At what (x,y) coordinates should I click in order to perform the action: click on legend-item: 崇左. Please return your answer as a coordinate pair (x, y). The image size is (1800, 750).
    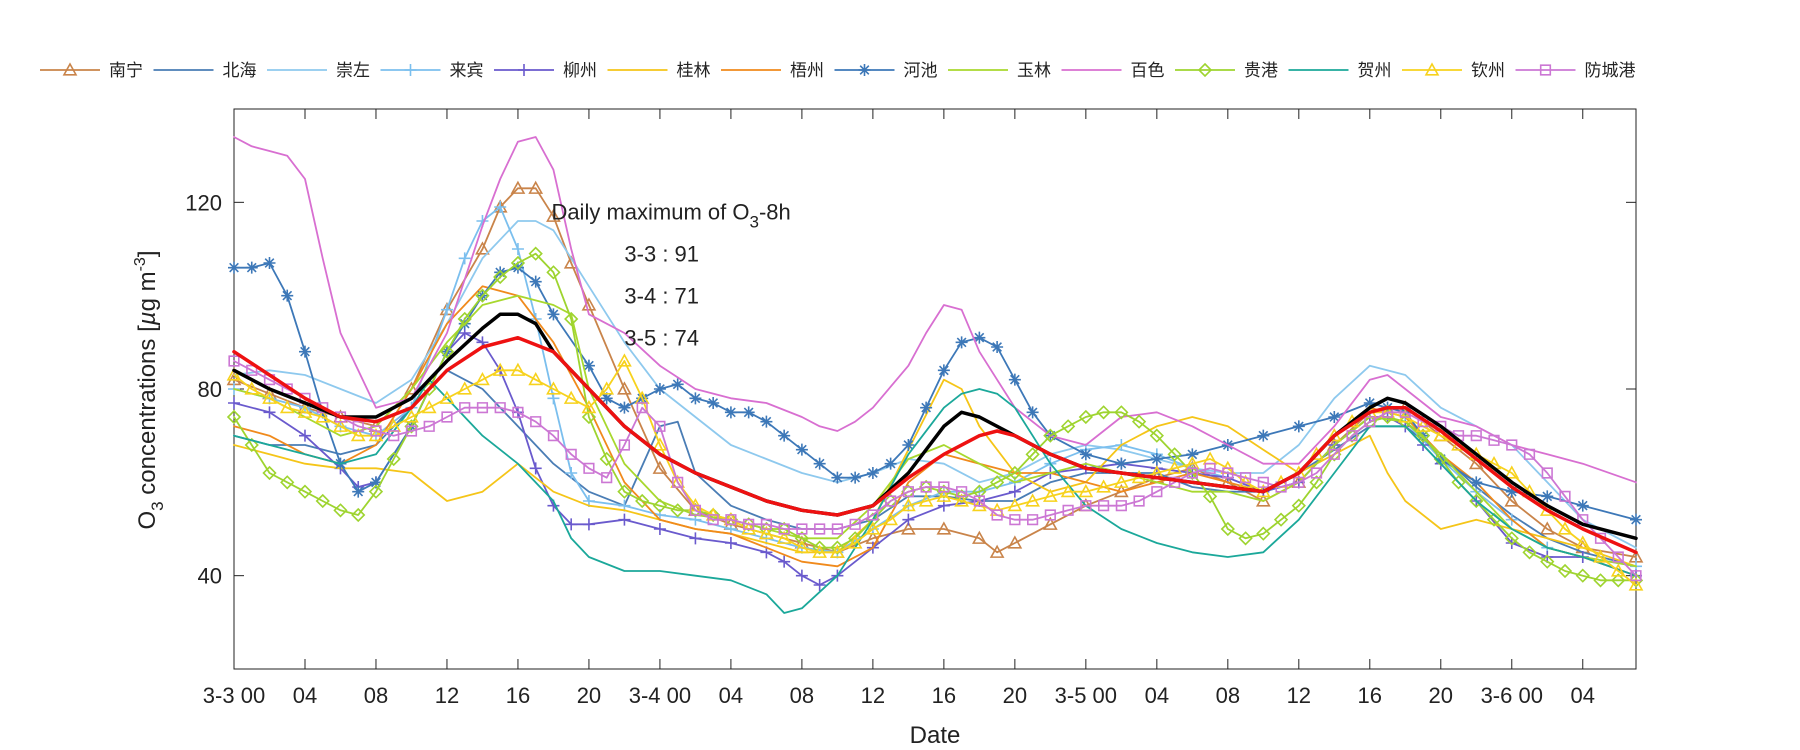
    Looking at the image, I should click on (318, 70).